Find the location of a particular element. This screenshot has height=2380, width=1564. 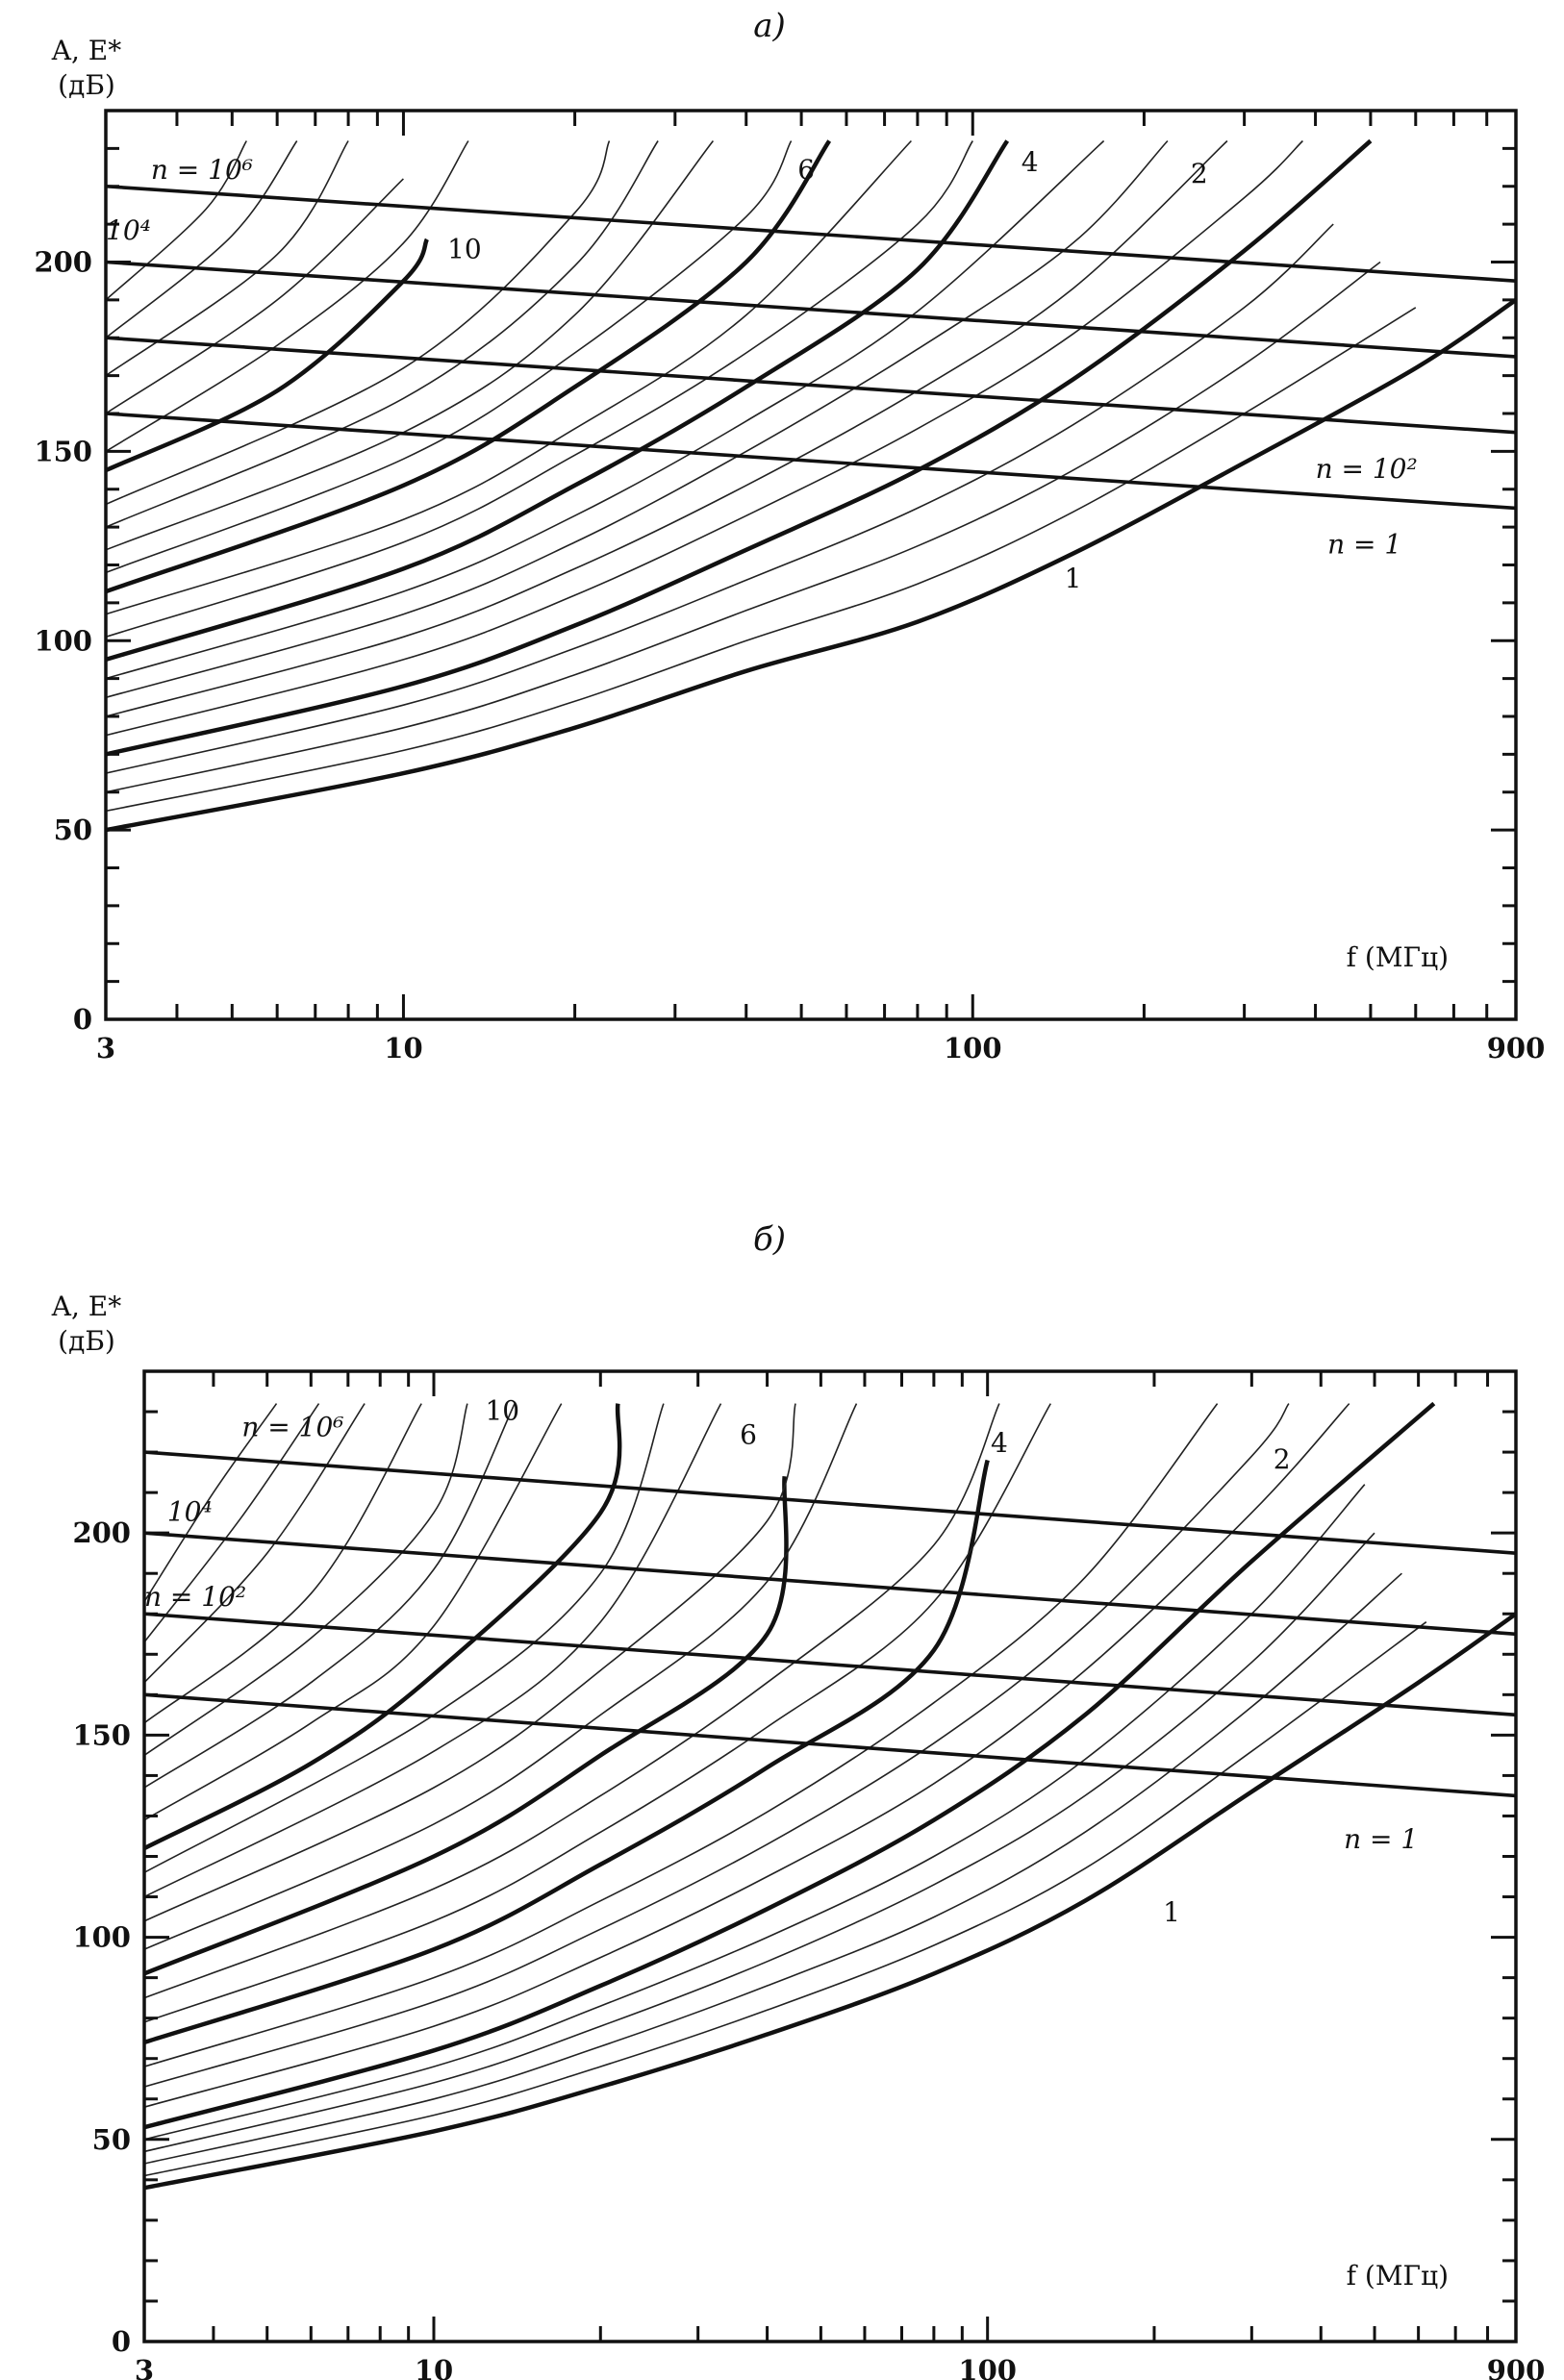

curve-label: 4 is located at coordinates (999, 1443).